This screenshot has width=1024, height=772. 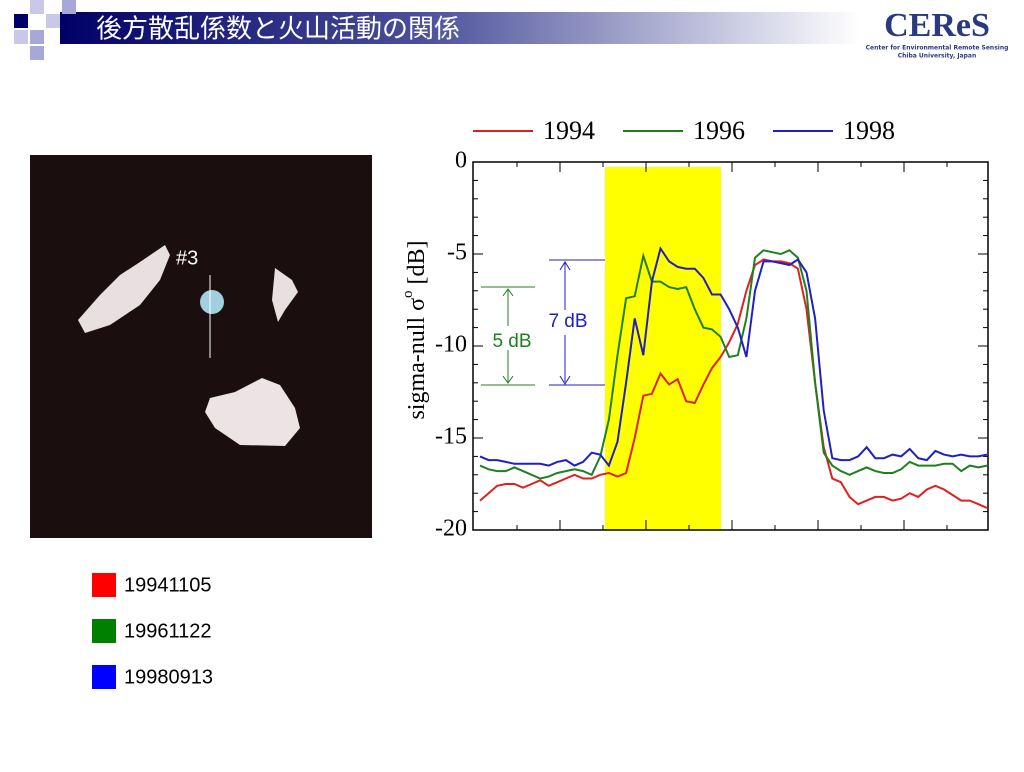 What do you see at coordinates (451, 529) in the screenshot?
I see `y-tick-label: -20` at bounding box center [451, 529].